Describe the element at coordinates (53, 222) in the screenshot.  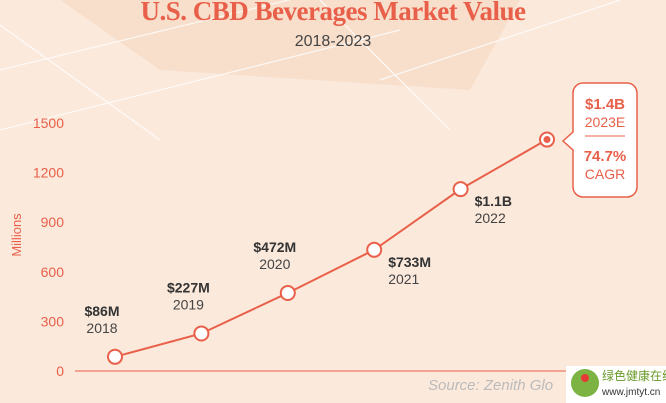
I see `y-tick-label: 900` at that location.